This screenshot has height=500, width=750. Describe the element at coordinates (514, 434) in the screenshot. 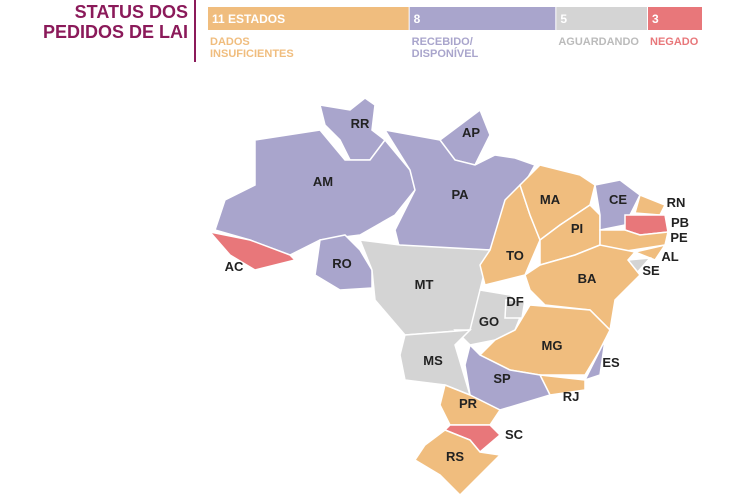

I see `state-label: SC` at that location.